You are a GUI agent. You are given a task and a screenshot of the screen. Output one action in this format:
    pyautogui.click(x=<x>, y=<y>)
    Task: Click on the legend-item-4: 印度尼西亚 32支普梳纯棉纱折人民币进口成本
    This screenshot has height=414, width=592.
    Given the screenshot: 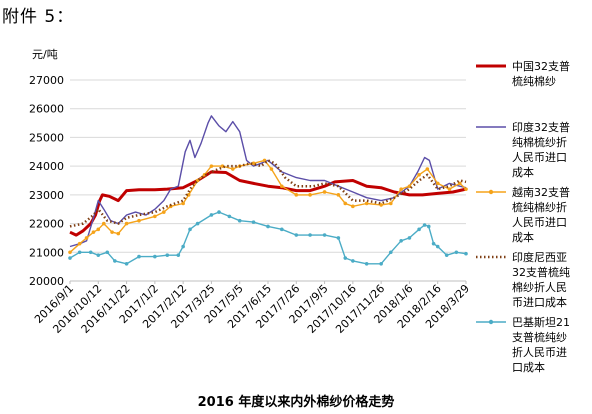 What is the action you would take?
    pyautogui.click(x=523, y=279)
    